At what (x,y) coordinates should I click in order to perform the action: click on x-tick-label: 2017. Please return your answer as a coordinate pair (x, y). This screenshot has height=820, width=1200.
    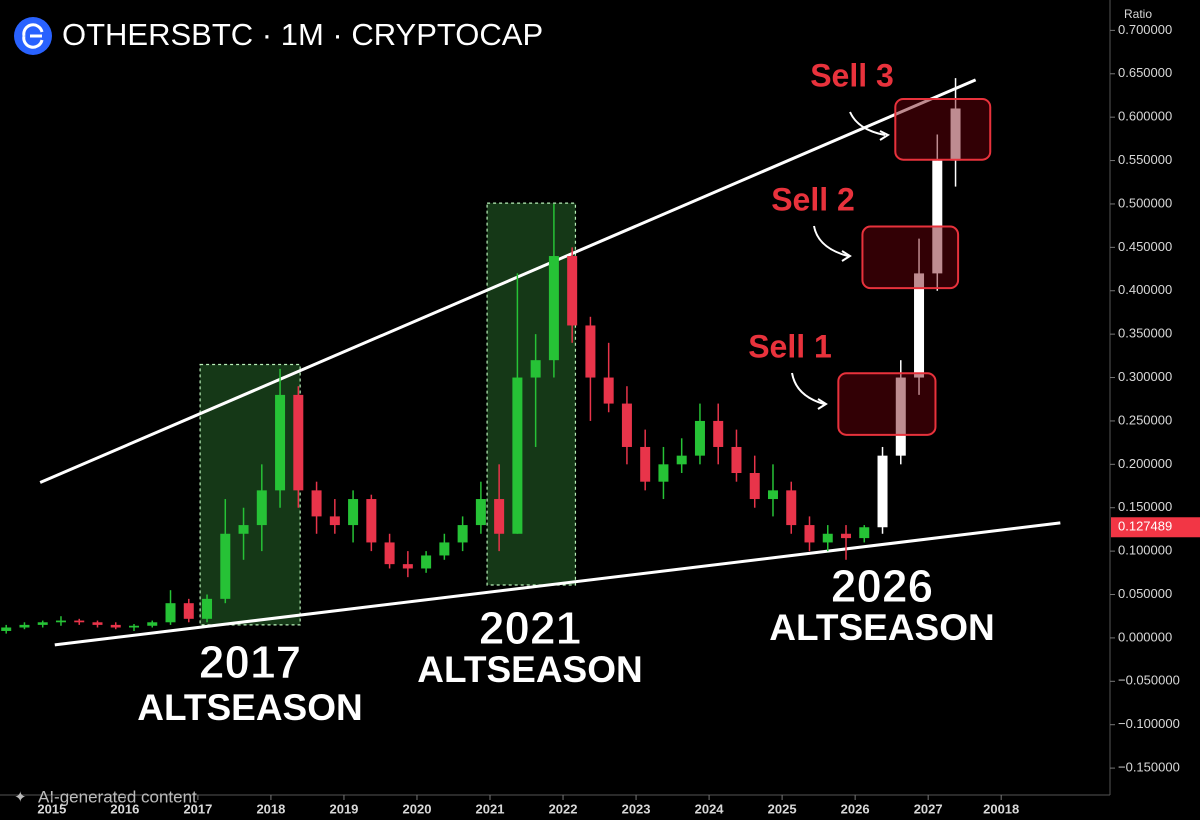
    Looking at the image, I should click on (197, 808).